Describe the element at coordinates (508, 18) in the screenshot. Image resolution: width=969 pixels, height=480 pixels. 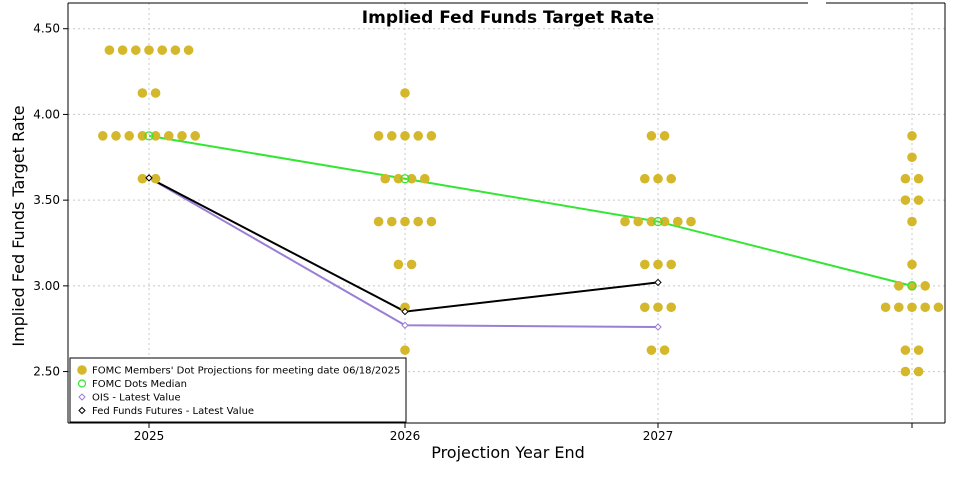
I see `chart-title: Implied Fed Funds Target Rate` at that location.